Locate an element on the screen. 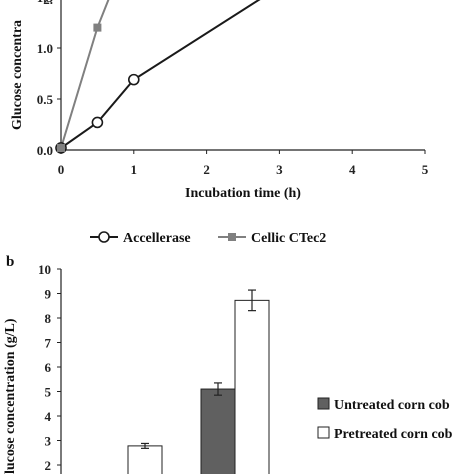  panel-a-y-tick-label: 2. is located at coordinates (48, 3).